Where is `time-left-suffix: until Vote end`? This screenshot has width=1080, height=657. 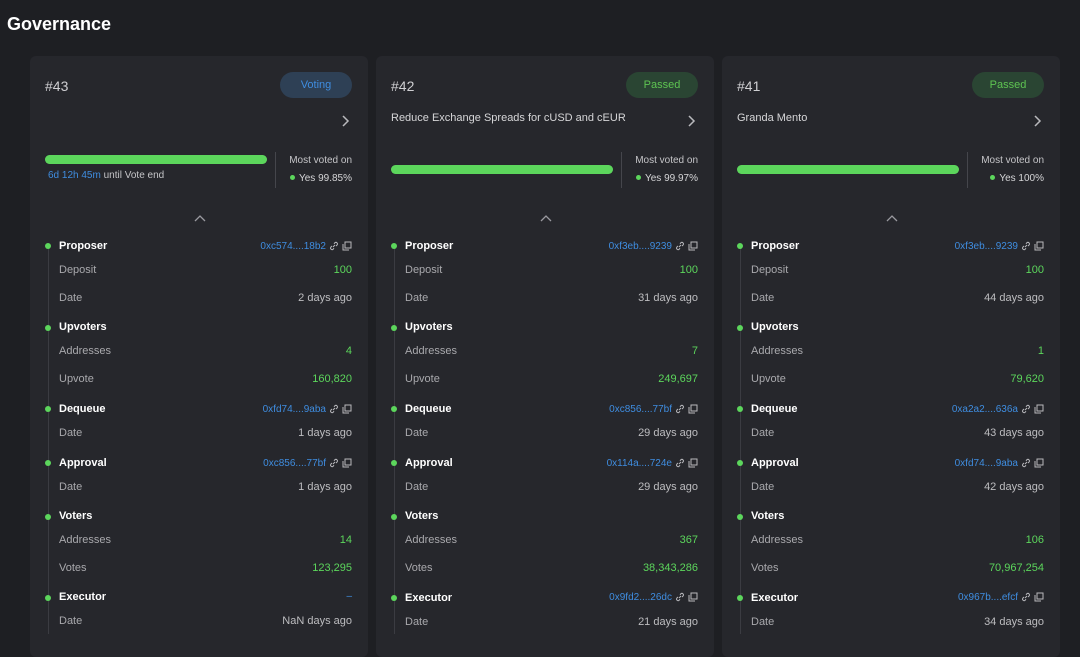
time-left-suffix: until Vote end is located at coordinates (134, 175).